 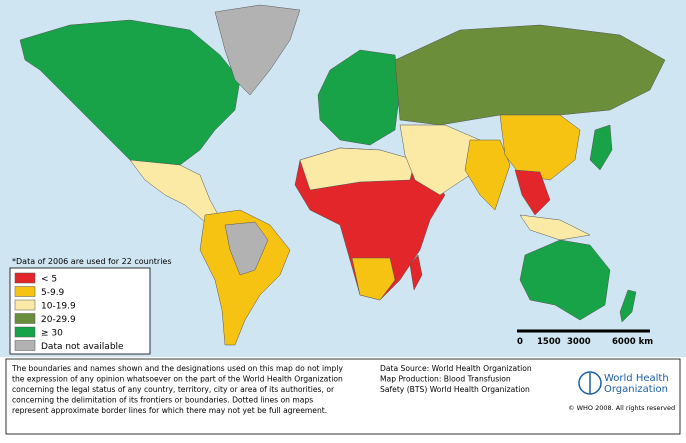 What do you see at coordinates (53, 293) in the screenshot?
I see `legend-label: 5-9.9` at bounding box center [53, 293].